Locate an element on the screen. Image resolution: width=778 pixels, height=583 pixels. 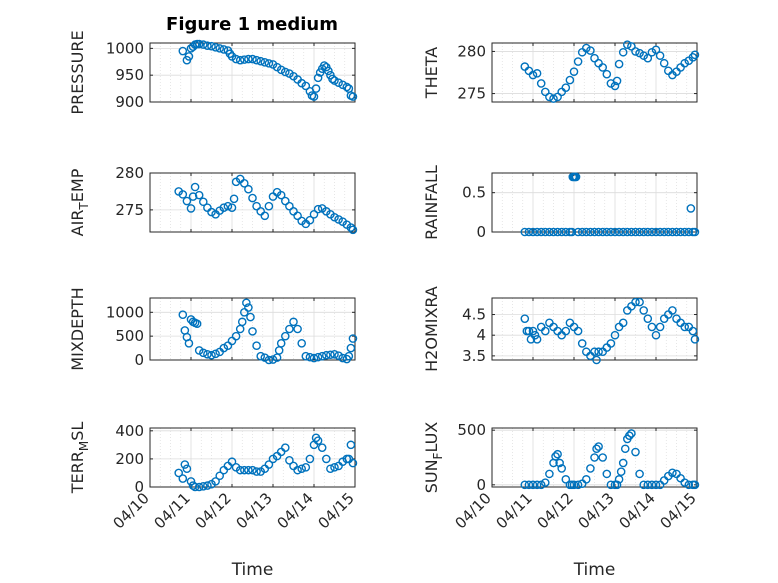
x-tick-label: 04/11 is located at coordinates (514, 510).